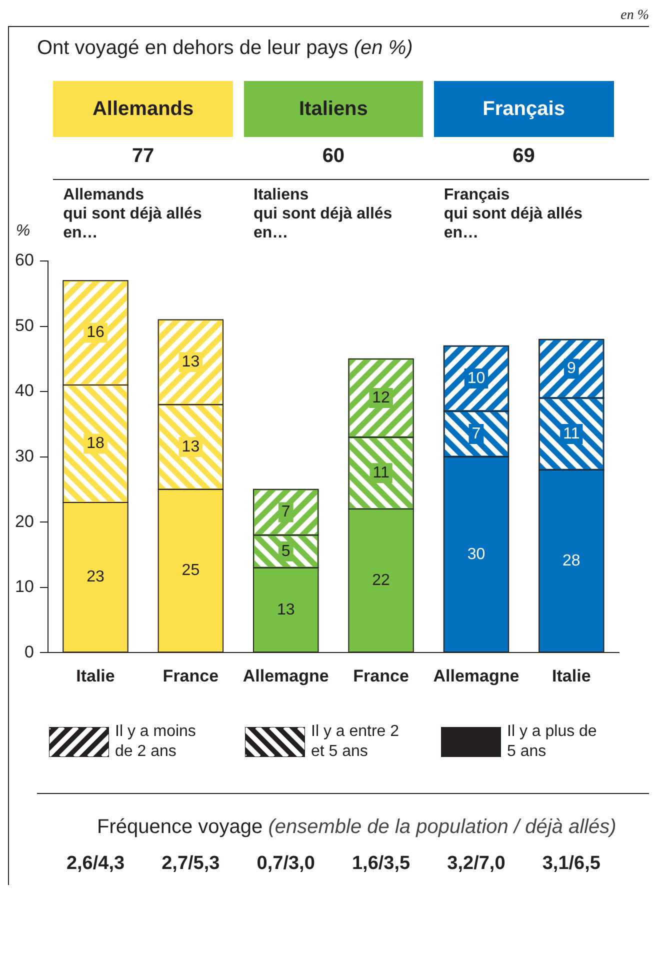 The width and height of the screenshot is (657, 967). What do you see at coordinates (24, 325) in the screenshot?
I see `y-tick-label: 50` at bounding box center [24, 325].